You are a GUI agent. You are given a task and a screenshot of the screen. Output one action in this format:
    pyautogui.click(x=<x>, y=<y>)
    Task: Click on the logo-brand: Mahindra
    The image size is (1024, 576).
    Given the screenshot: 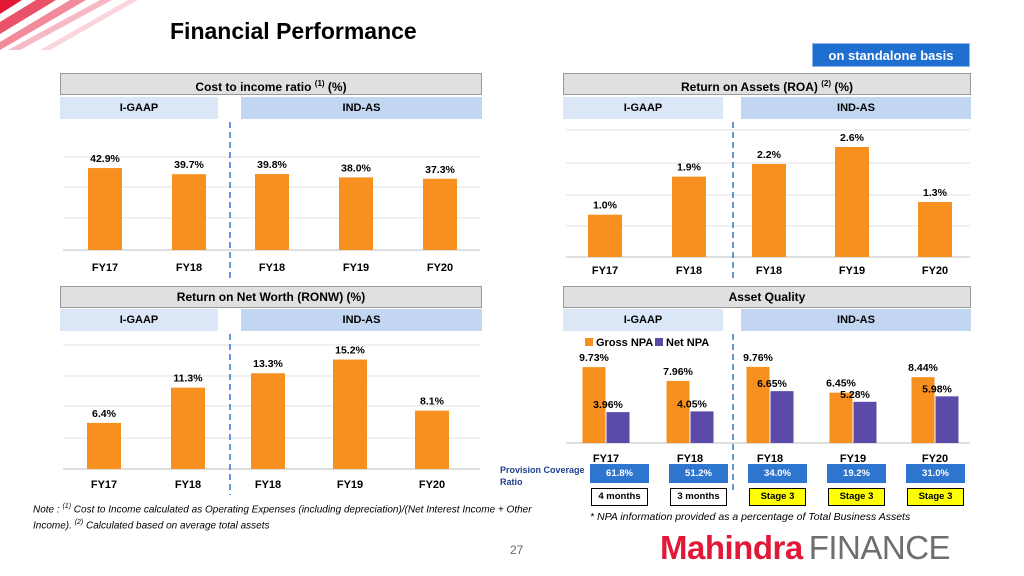 What is the action you would take?
    pyautogui.click(x=731, y=547)
    